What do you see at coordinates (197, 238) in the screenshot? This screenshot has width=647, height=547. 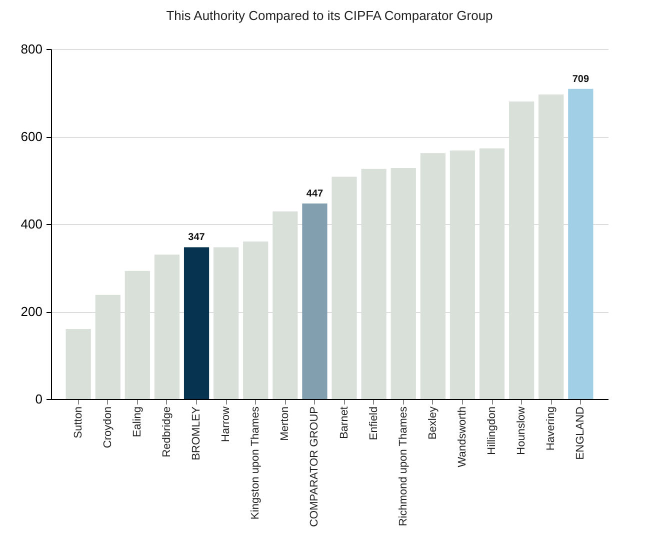 I see `data-label: 347` at bounding box center [197, 238].